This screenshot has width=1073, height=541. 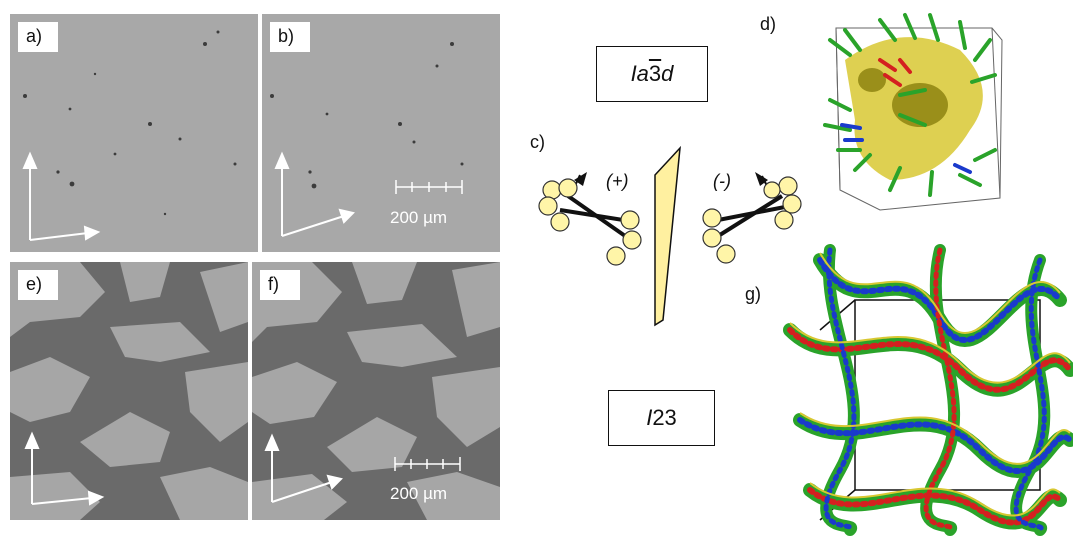 I want to click on phase-ia3d-prefix: Ia, so click(x=639, y=73).